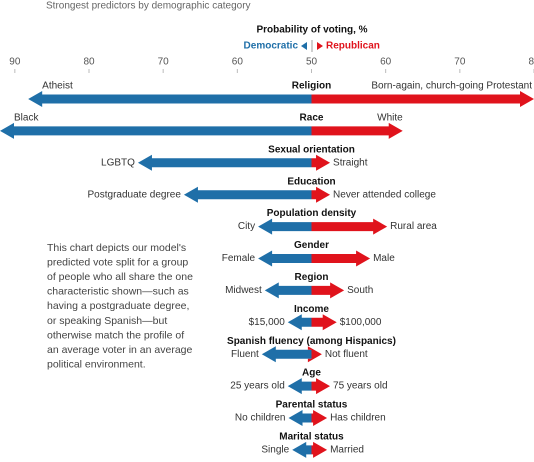  Describe the element at coordinates (350, 162) in the screenshot. I see `right-label: Straight` at that location.